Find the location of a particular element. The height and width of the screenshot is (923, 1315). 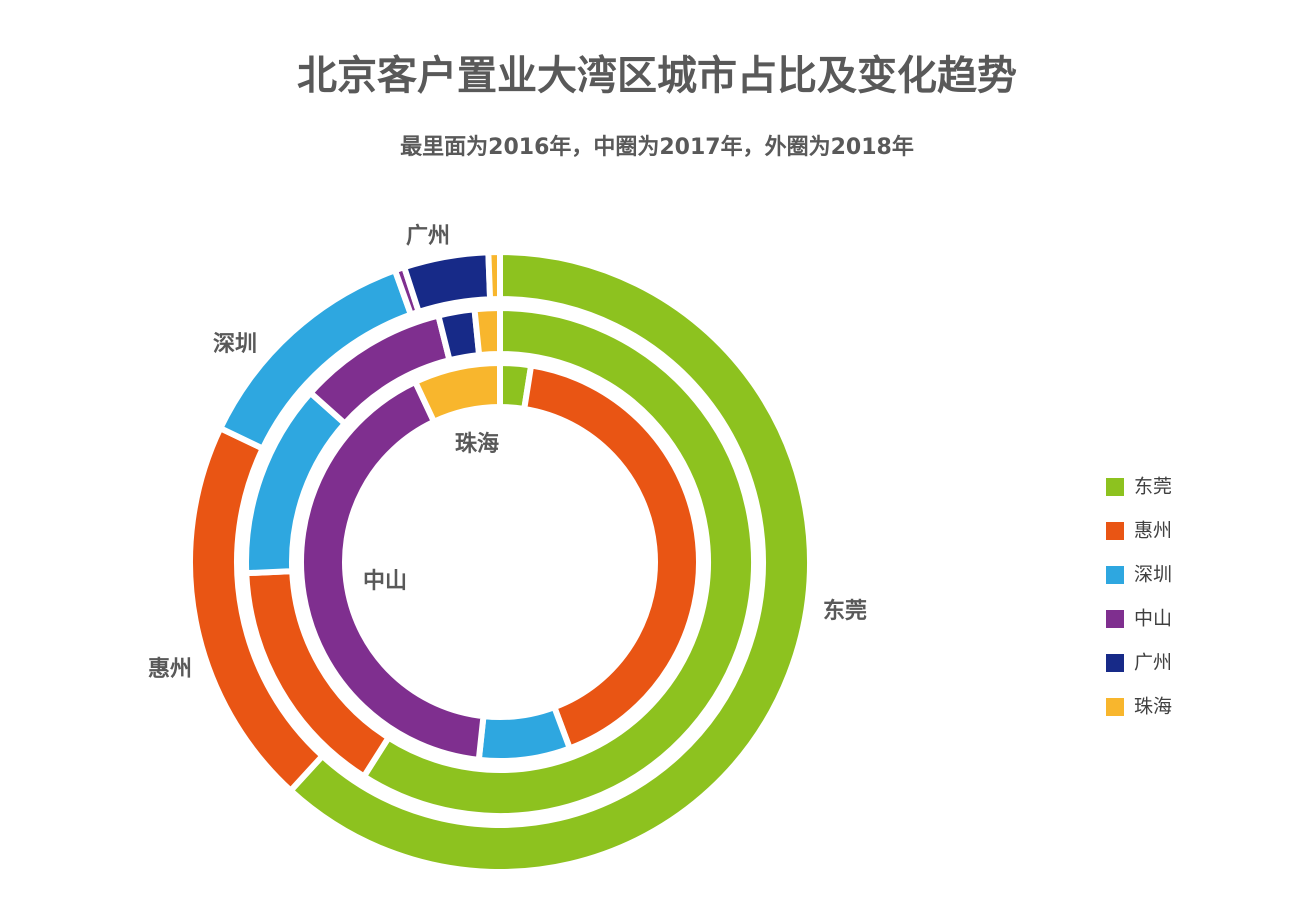

segment-label: 惠州 is located at coordinates (170, 669).